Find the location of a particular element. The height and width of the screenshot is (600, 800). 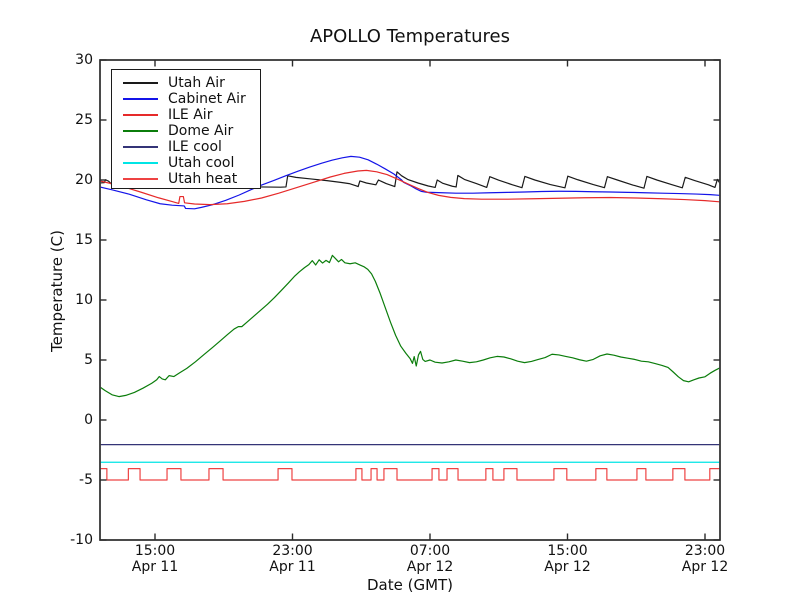

x-tick-label: 15:00 Apr 12 is located at coordinates (568, 559).